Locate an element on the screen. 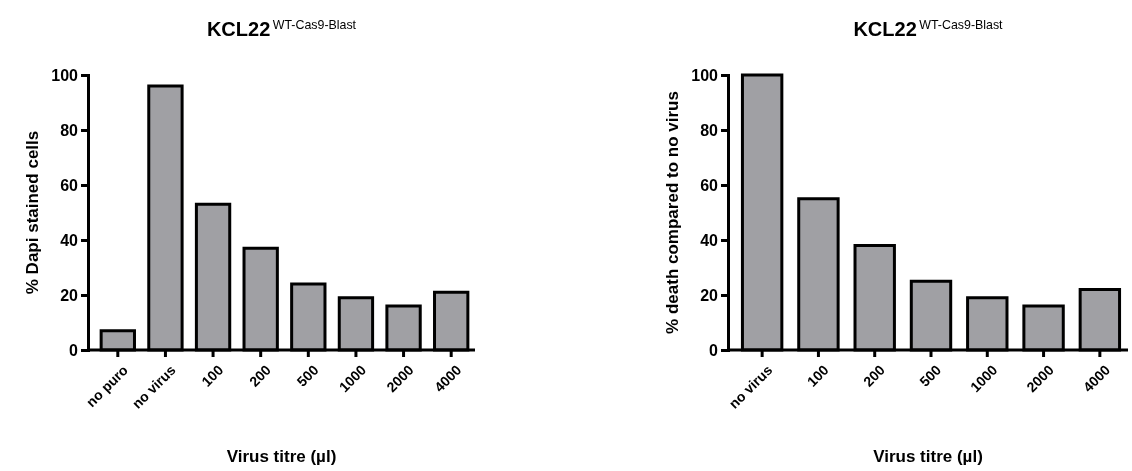 The width and height of the screenshot is (1132, 471). y-axis-title: % death compared to no virus is located at coordinates (672, 212).